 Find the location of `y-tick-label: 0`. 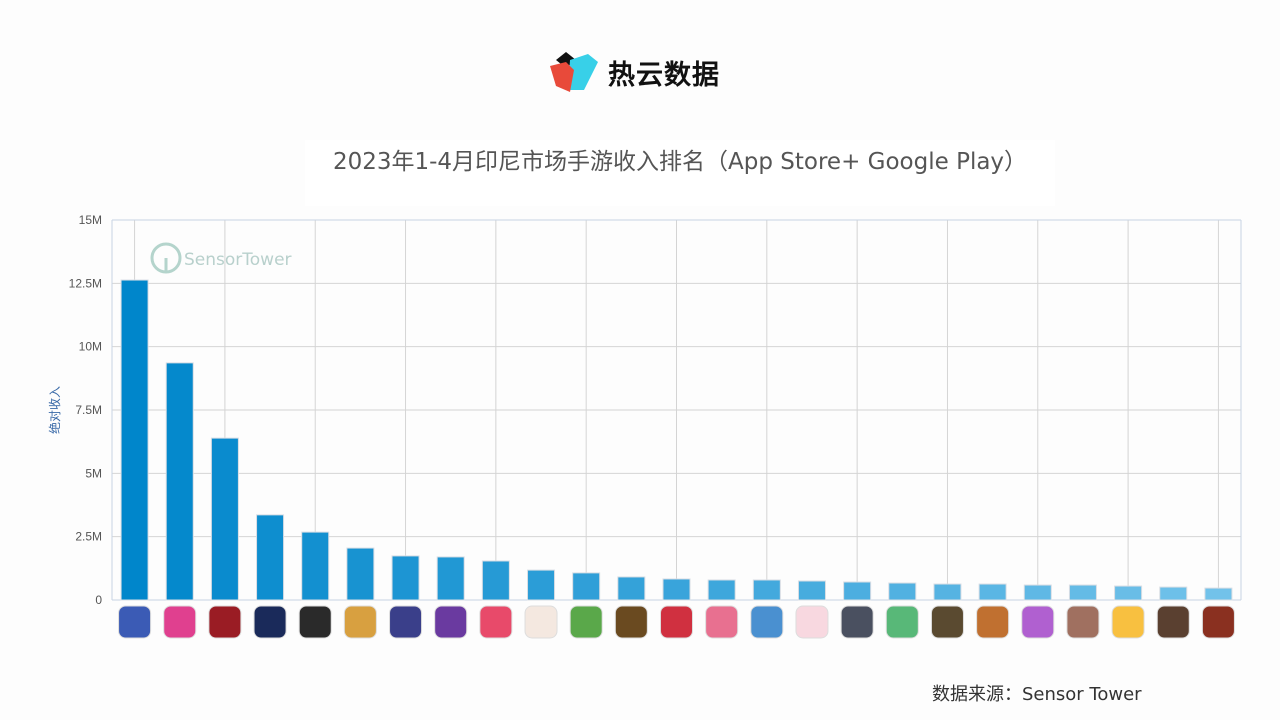

y-tick-label: 0 is located at coordinates (98, 600).